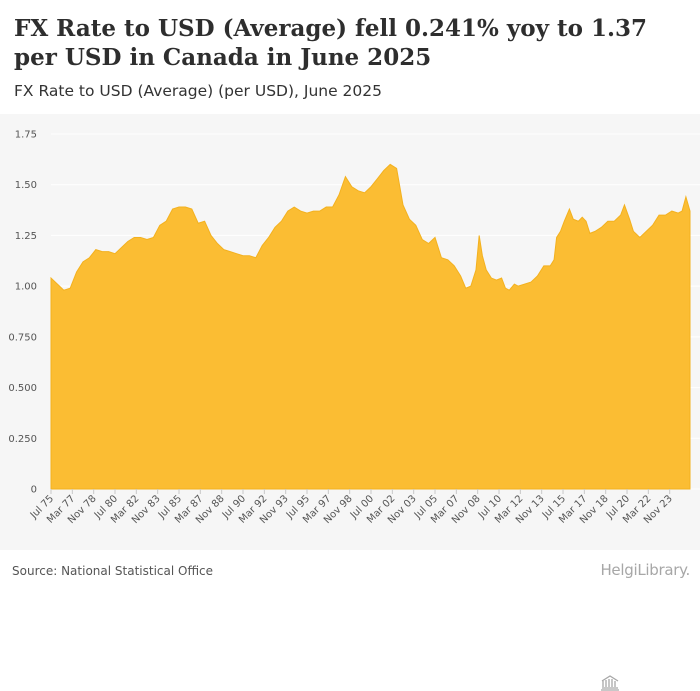 Image resolution: width=700 pixels, height=691 pixels. I want to click on source-note: Source: National Statistical Office, so click(113, 571).